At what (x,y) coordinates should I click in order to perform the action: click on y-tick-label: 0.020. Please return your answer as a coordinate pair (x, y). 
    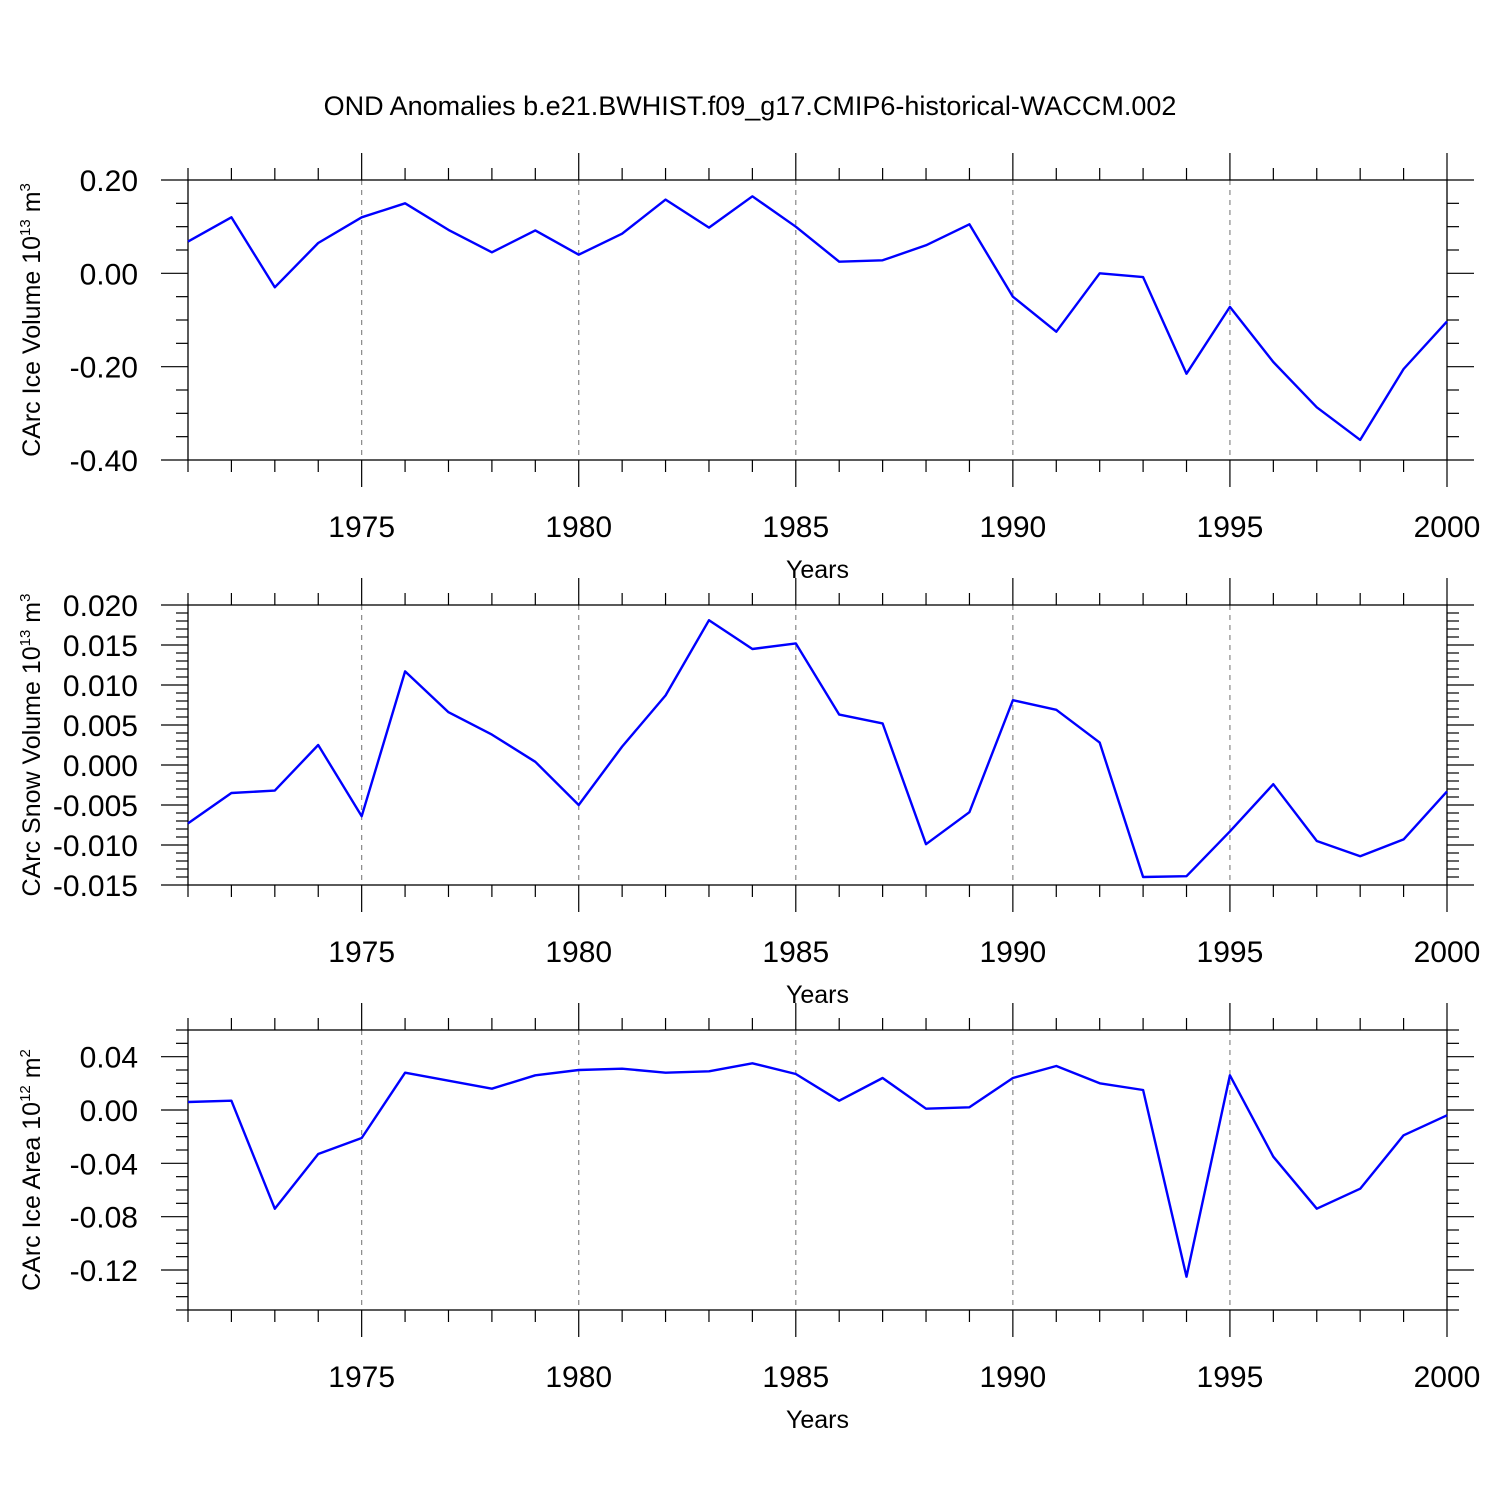
    Looking at the image, I should click on (100, 606).